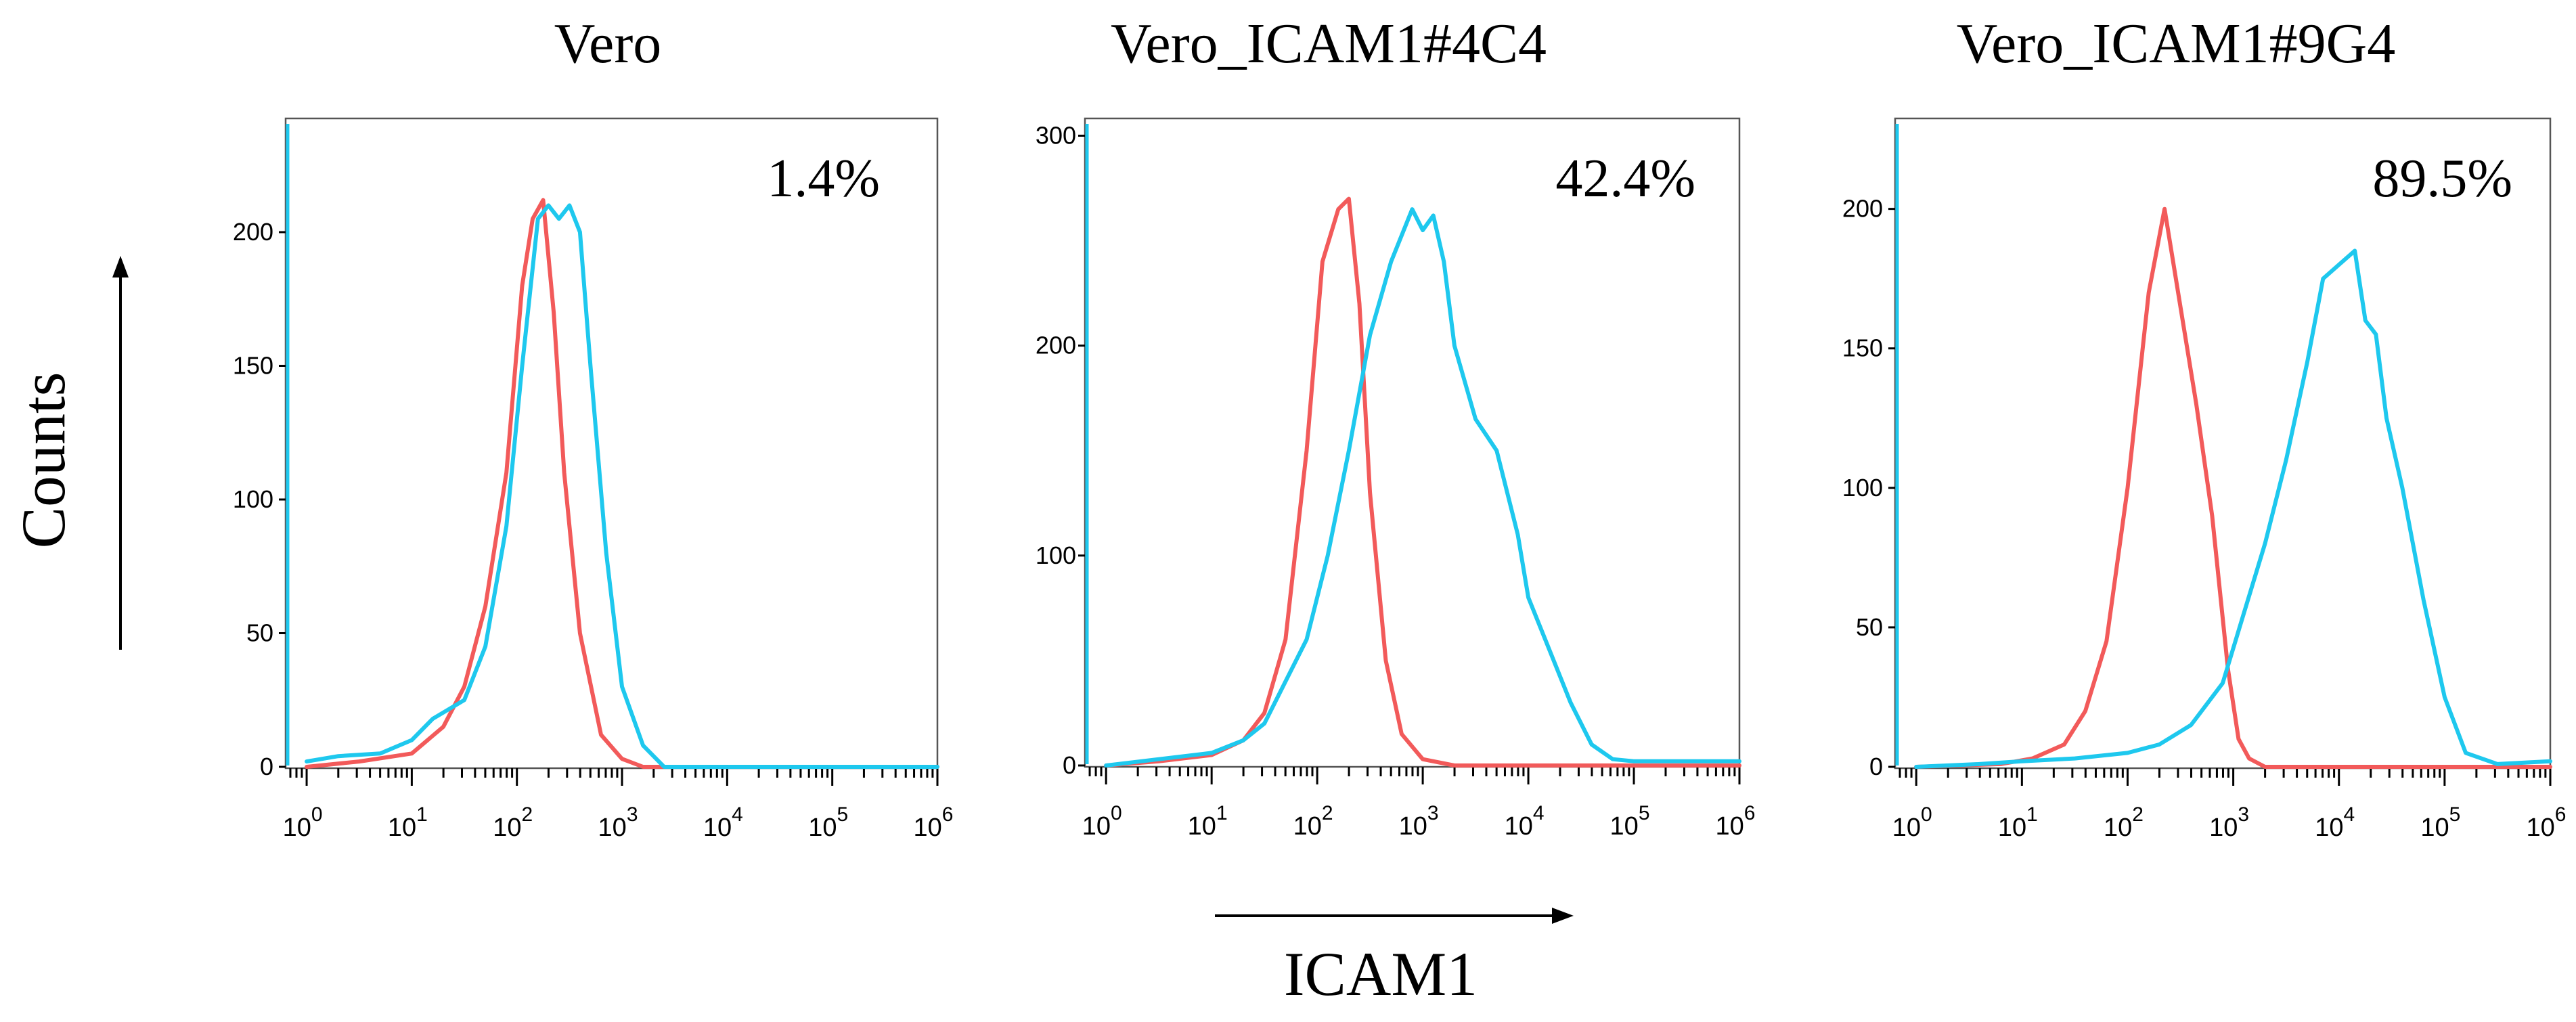 This screenshot has height=1022, width=2576. Describe the element at coordinates (2442, 178) in the screenshot. I see `percent-annotation: 89.5%` at that location.